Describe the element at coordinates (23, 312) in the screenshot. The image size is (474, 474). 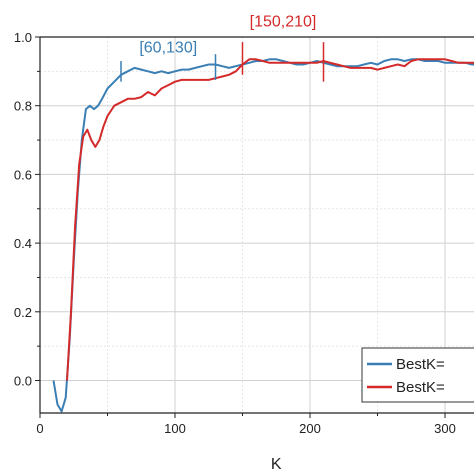
I see `y-tick-label: 0.2` at that location.